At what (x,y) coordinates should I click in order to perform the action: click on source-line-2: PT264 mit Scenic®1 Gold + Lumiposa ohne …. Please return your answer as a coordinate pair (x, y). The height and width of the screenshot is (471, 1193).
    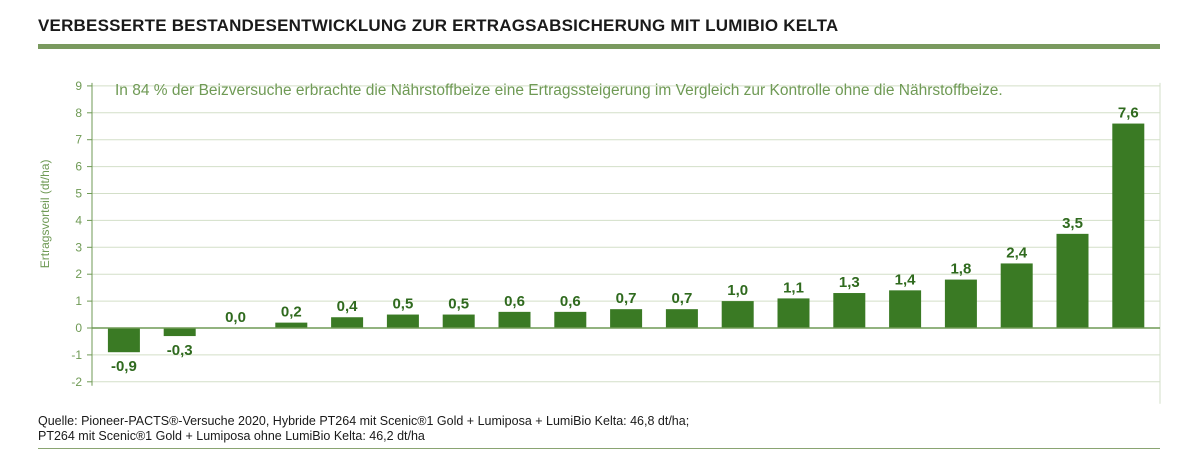
    Looking at the image, I should click on (231, 436).